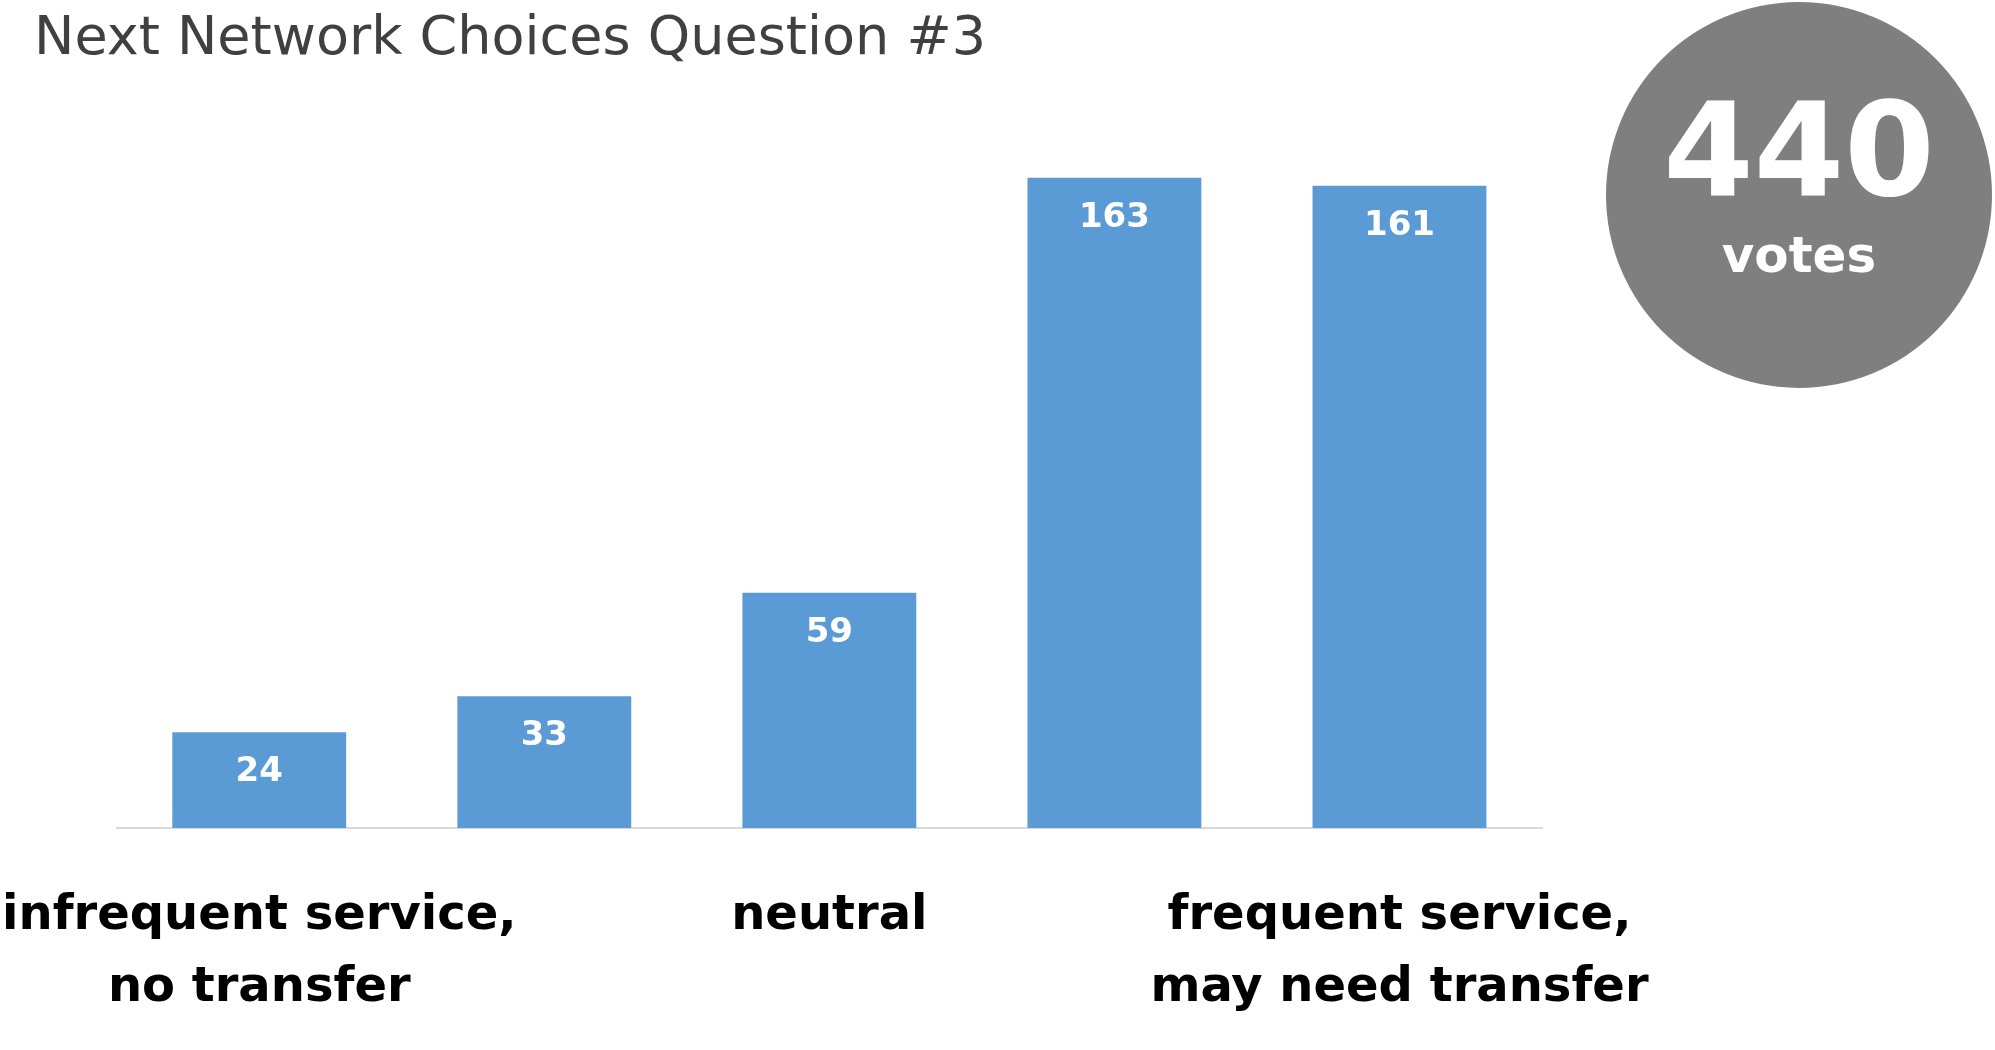 The image size is (1995, 1050). What do you see at coordinates (259, 948) in the screenshot?
I see `x-tick-label: infrequent service, no transfer` at bounding box center [259, 948].